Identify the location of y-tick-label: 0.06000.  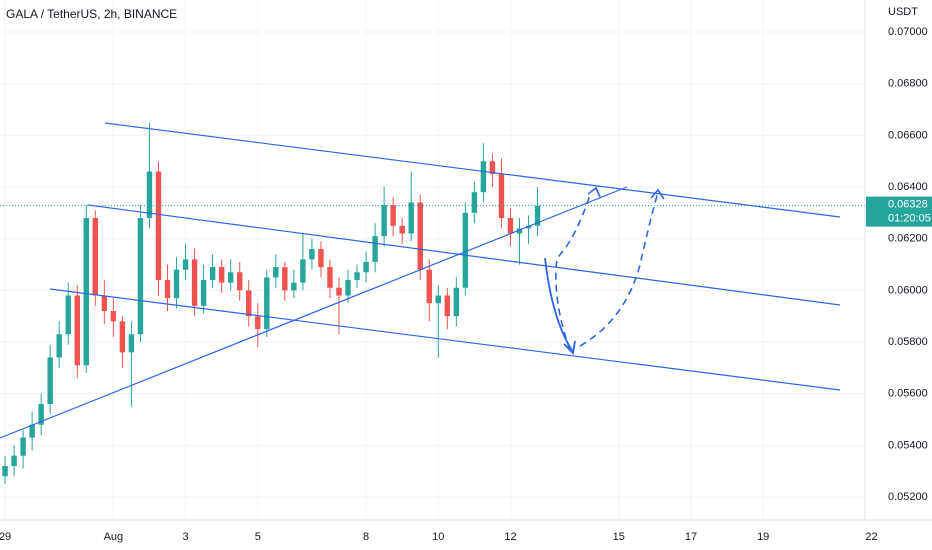
(908, 290).